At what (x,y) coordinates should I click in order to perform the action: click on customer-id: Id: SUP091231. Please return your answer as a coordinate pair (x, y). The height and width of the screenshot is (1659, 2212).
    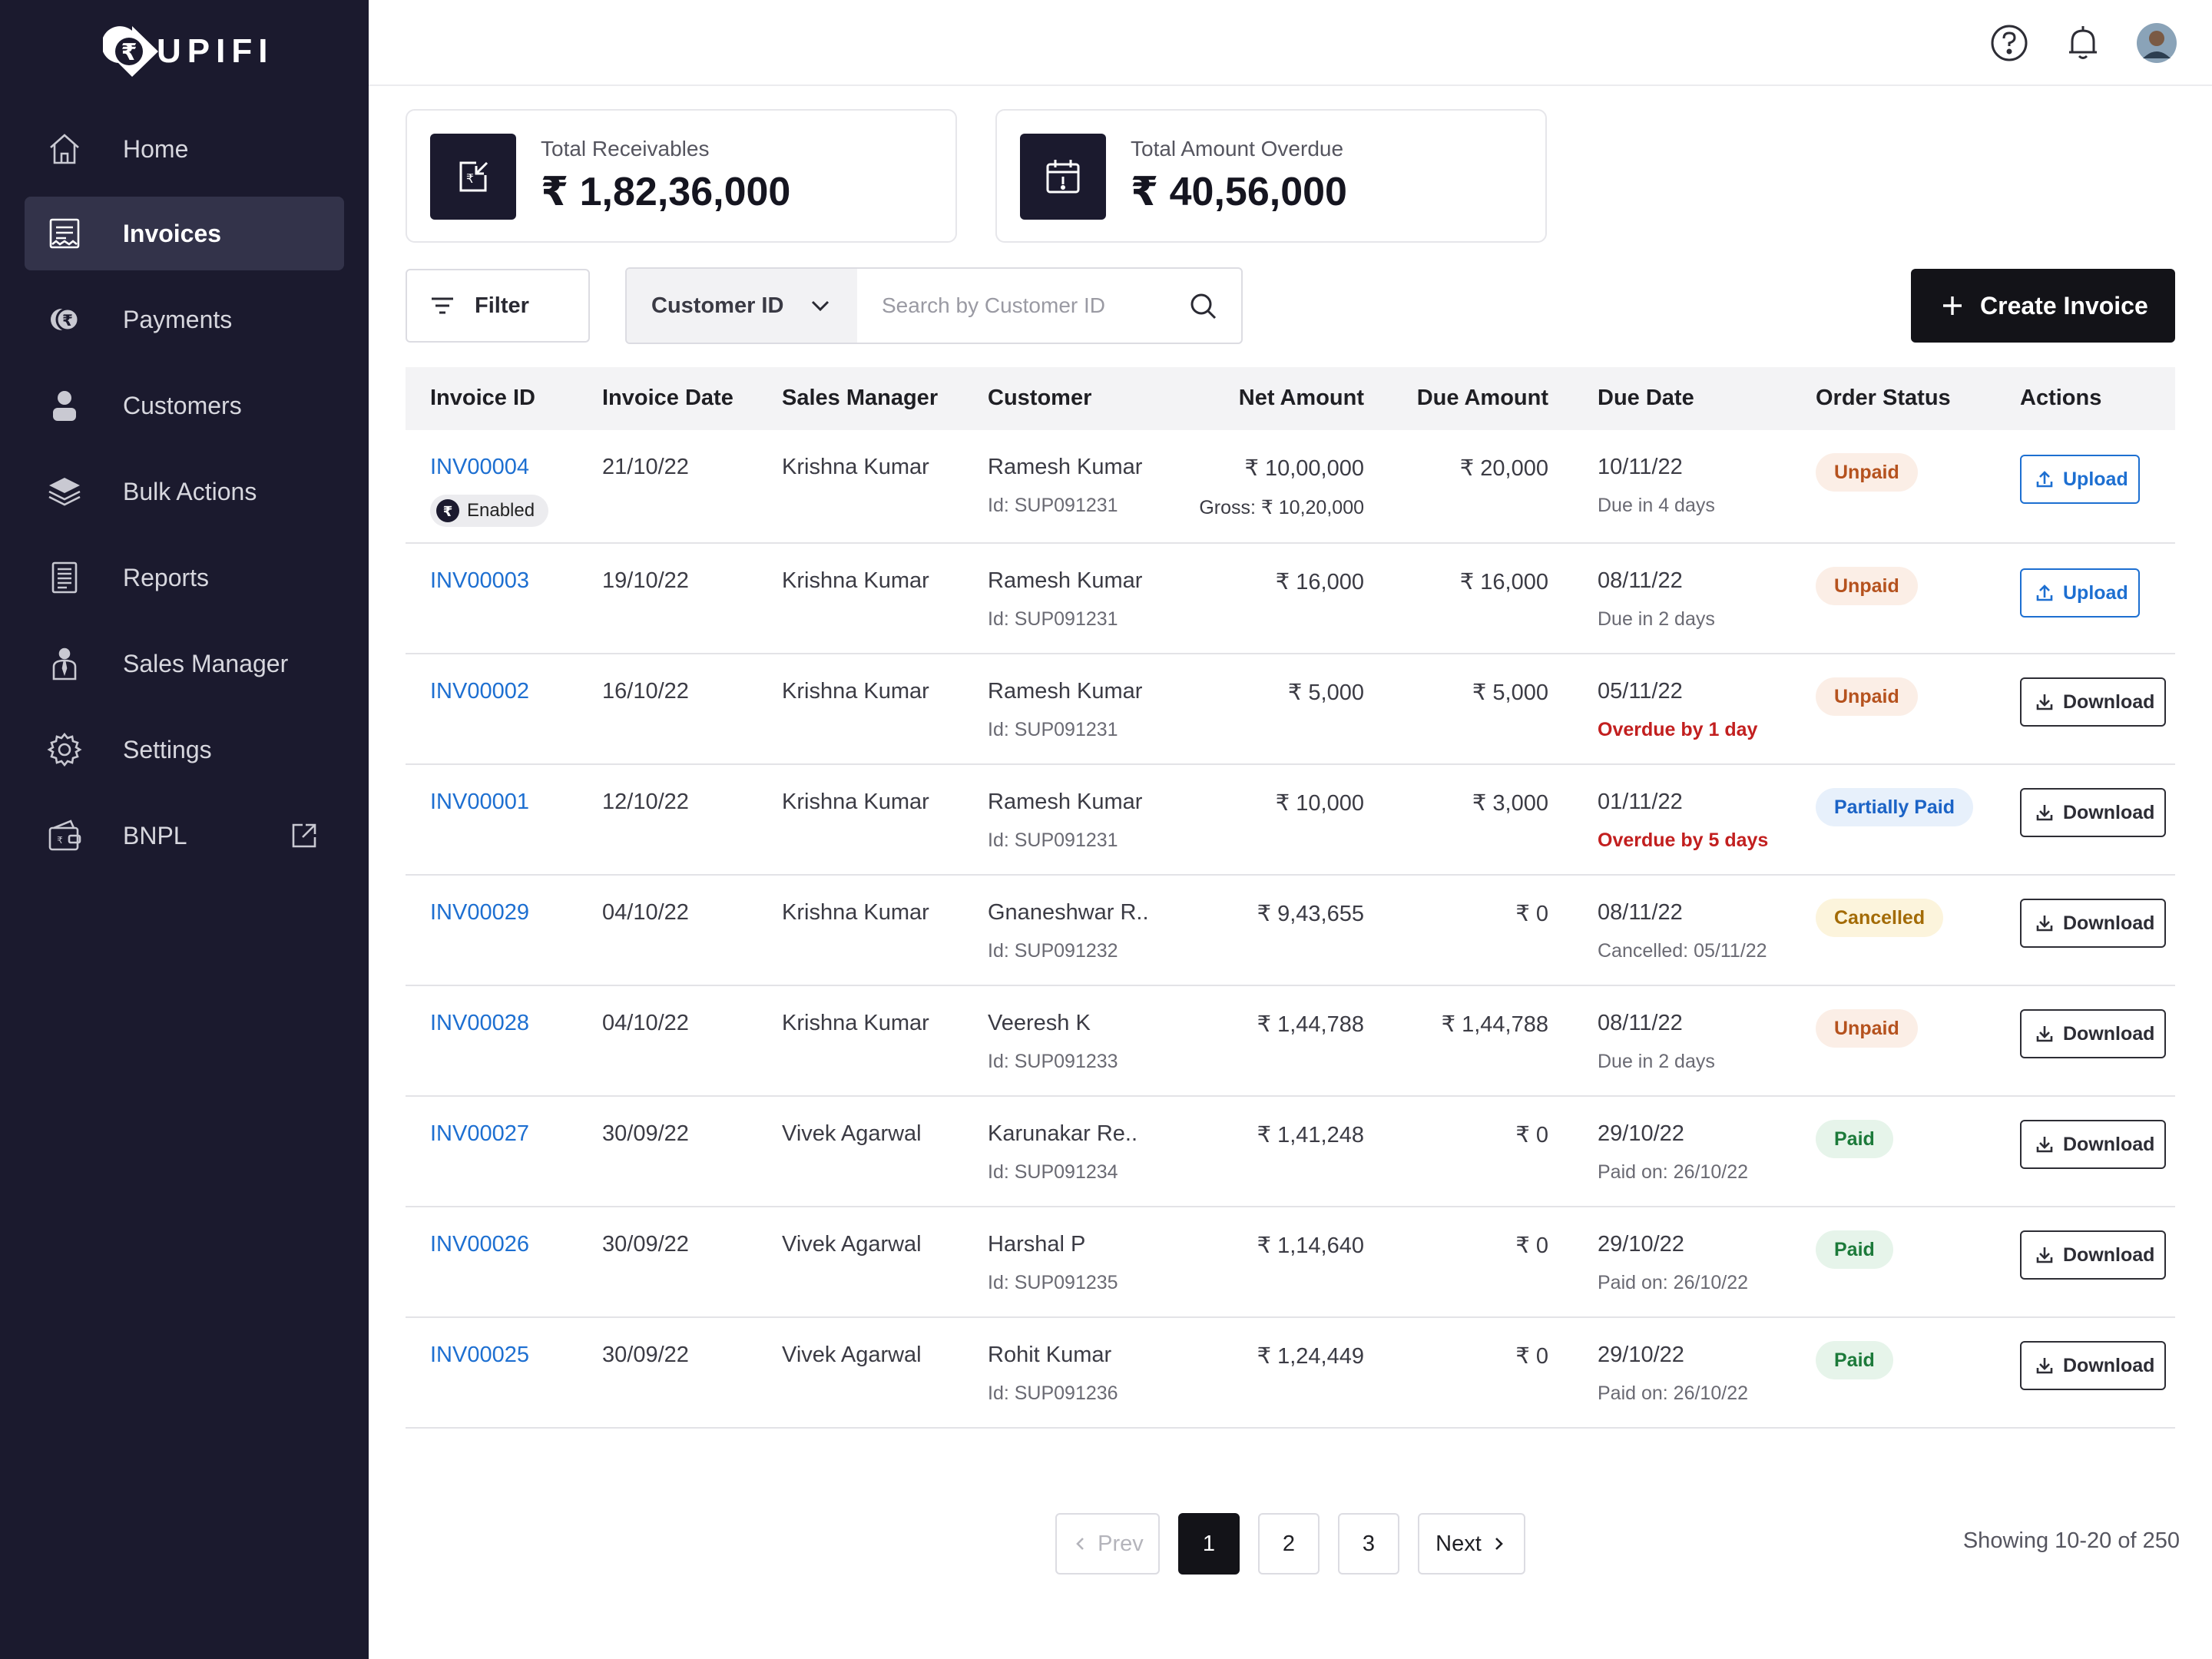
    Looking at the image, I should click on (1053, 730).